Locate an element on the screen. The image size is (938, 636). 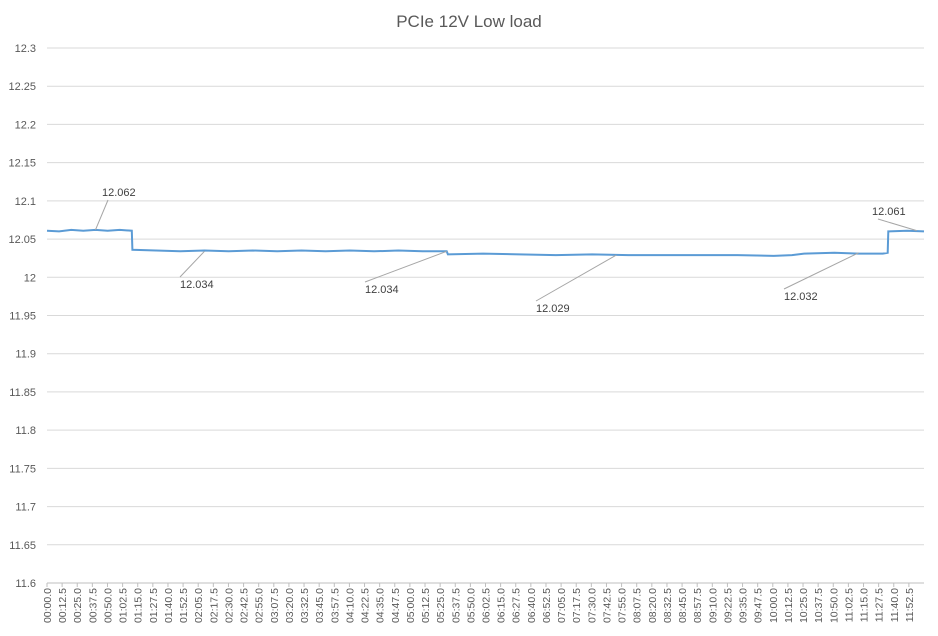
x-tick-label: 02:42.5 is located at coordinates (245, 605).